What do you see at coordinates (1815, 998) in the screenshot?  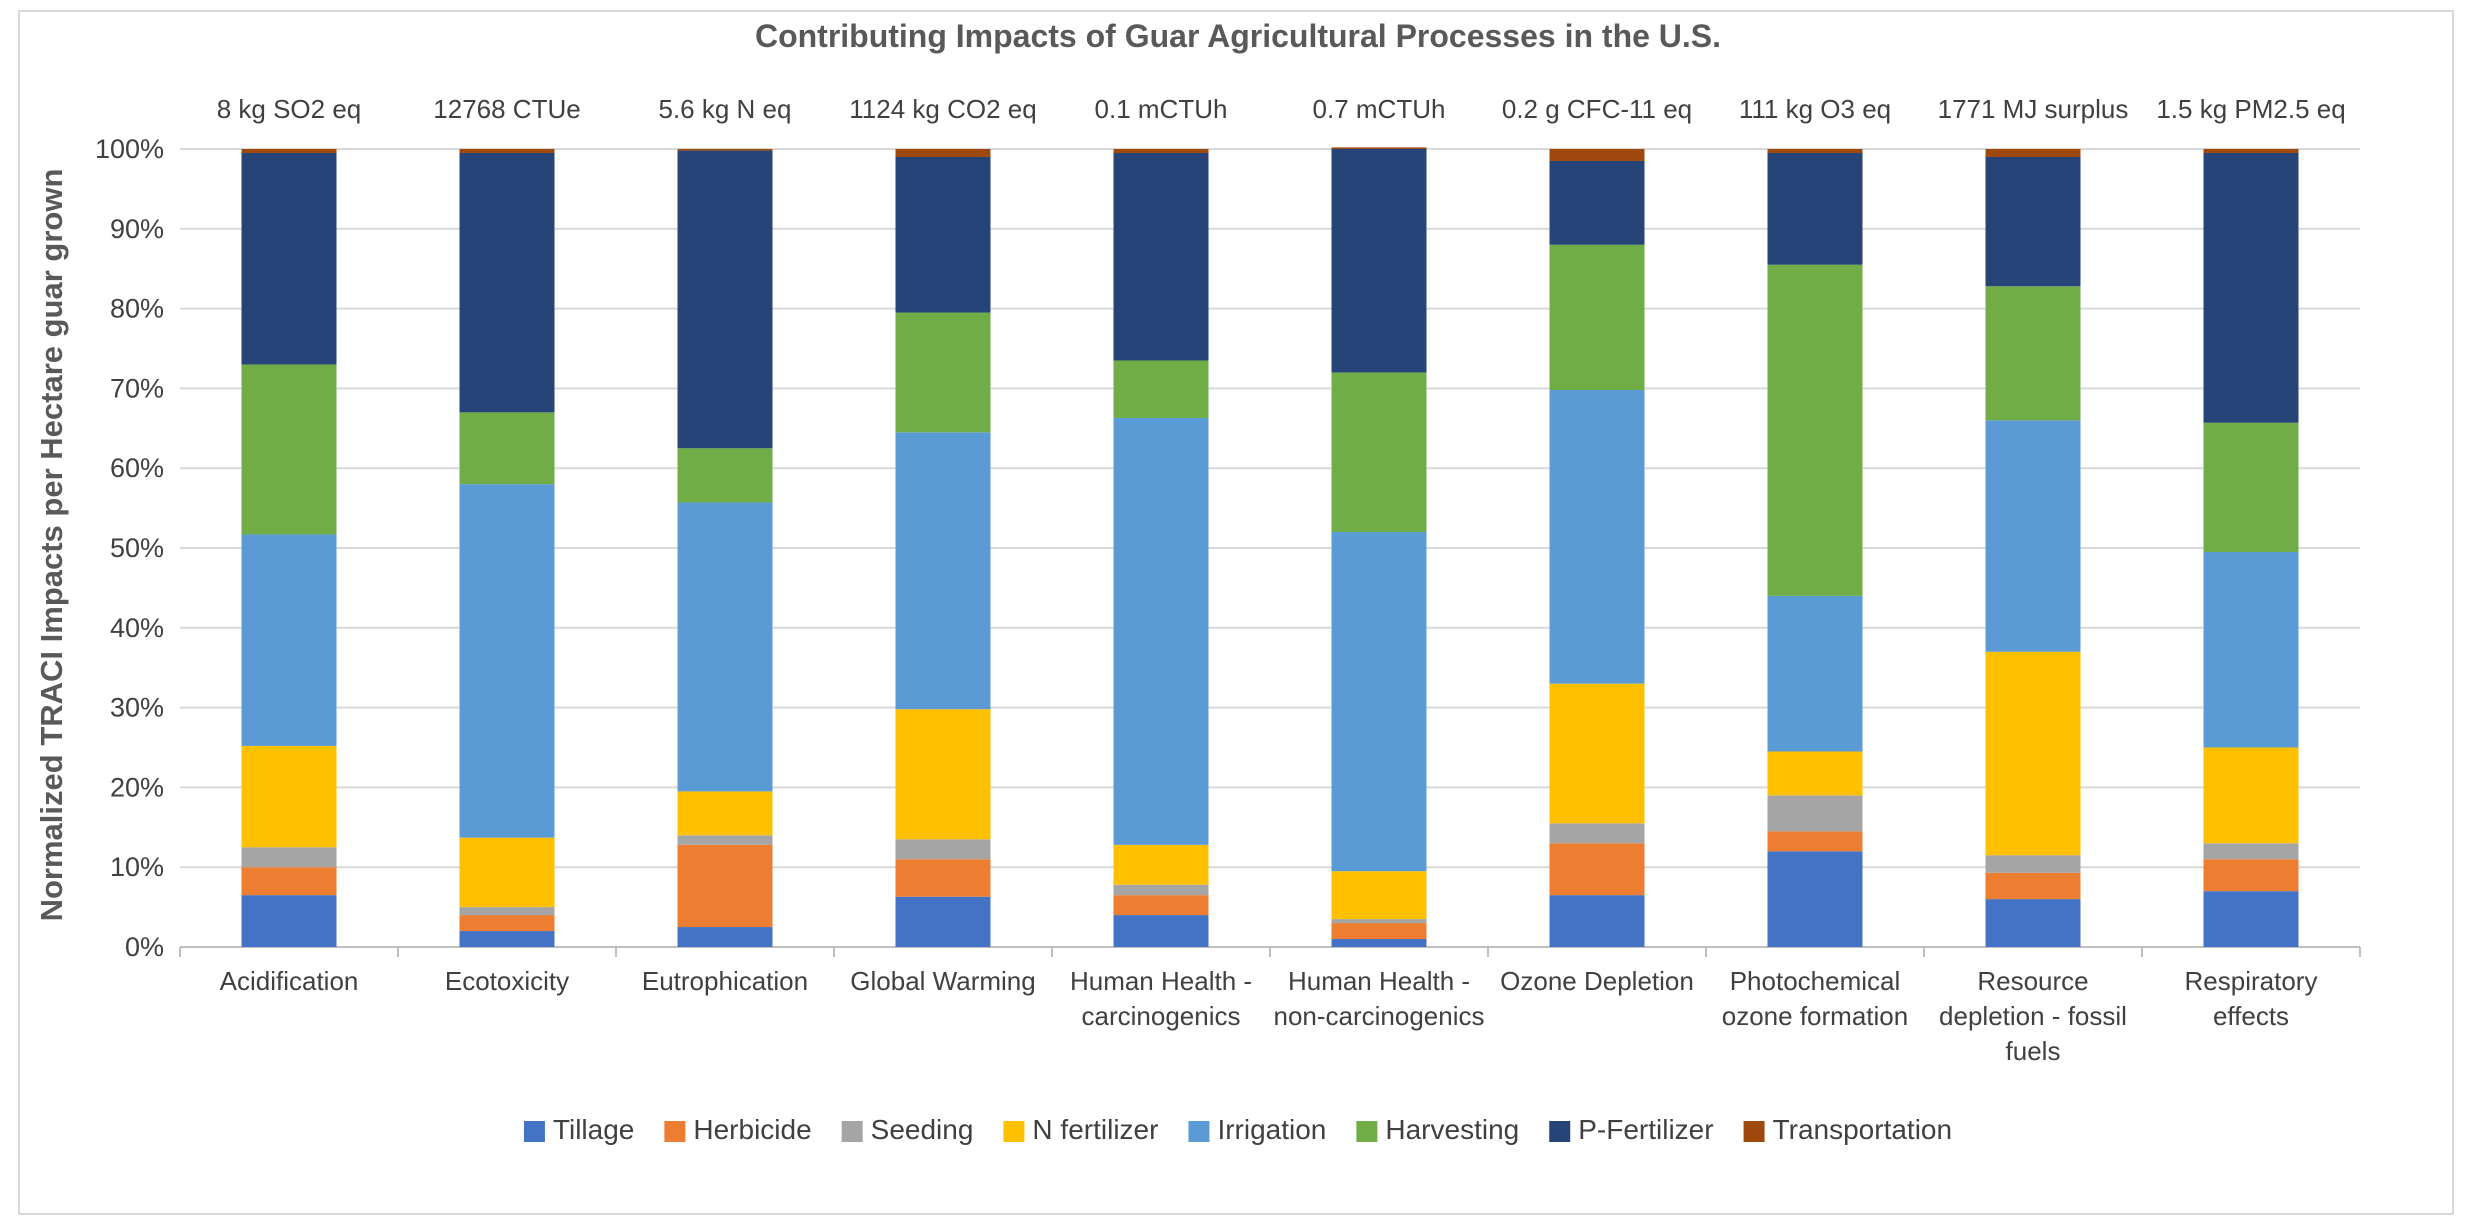 I see `category-label: Photochemical ozone formation` at bounding box center [1815, 998].